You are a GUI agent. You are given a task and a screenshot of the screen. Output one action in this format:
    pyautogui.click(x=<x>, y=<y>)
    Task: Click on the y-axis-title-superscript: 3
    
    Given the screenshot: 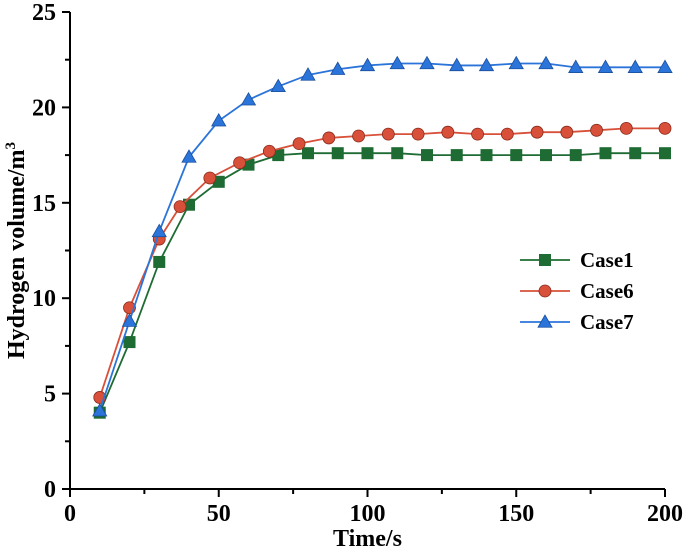 What is the action you would take?
    pyautogui.click(x=11, y=146)
    